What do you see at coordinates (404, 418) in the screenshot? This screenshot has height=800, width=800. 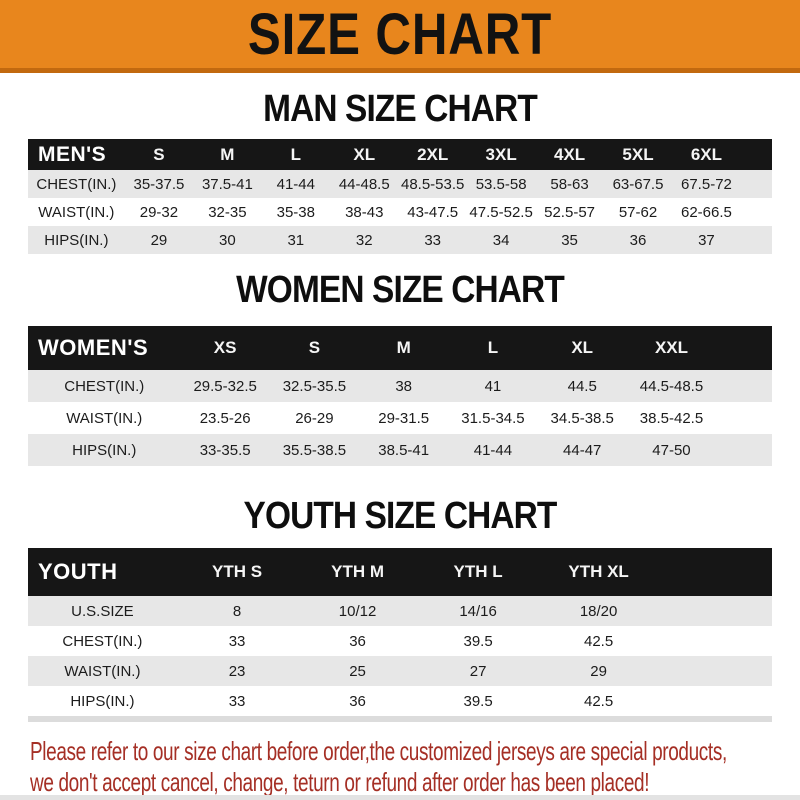 I see `data-cell: 29-31.5` at bounding box center [404, 418].